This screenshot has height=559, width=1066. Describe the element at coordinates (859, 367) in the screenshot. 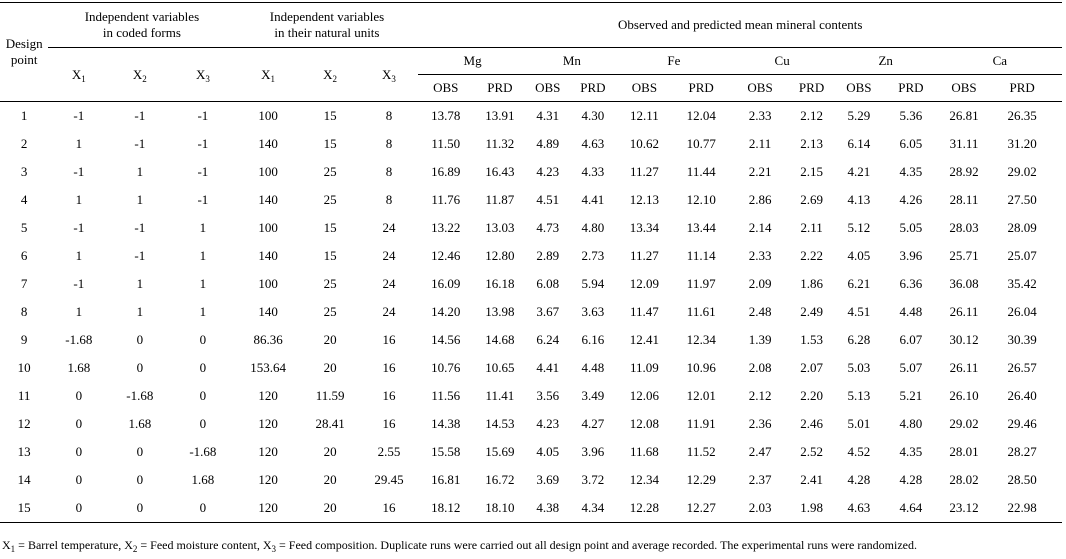

I see `table-cell: 5.03` at that location.